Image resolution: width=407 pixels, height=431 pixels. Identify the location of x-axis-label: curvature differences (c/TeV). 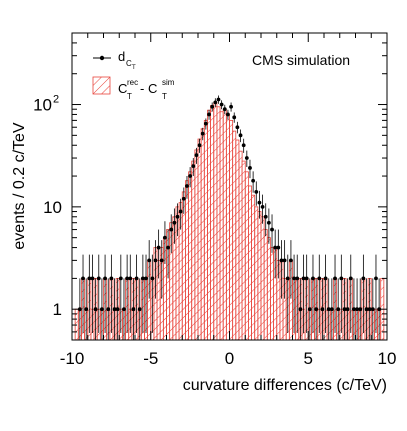
(285, 385).